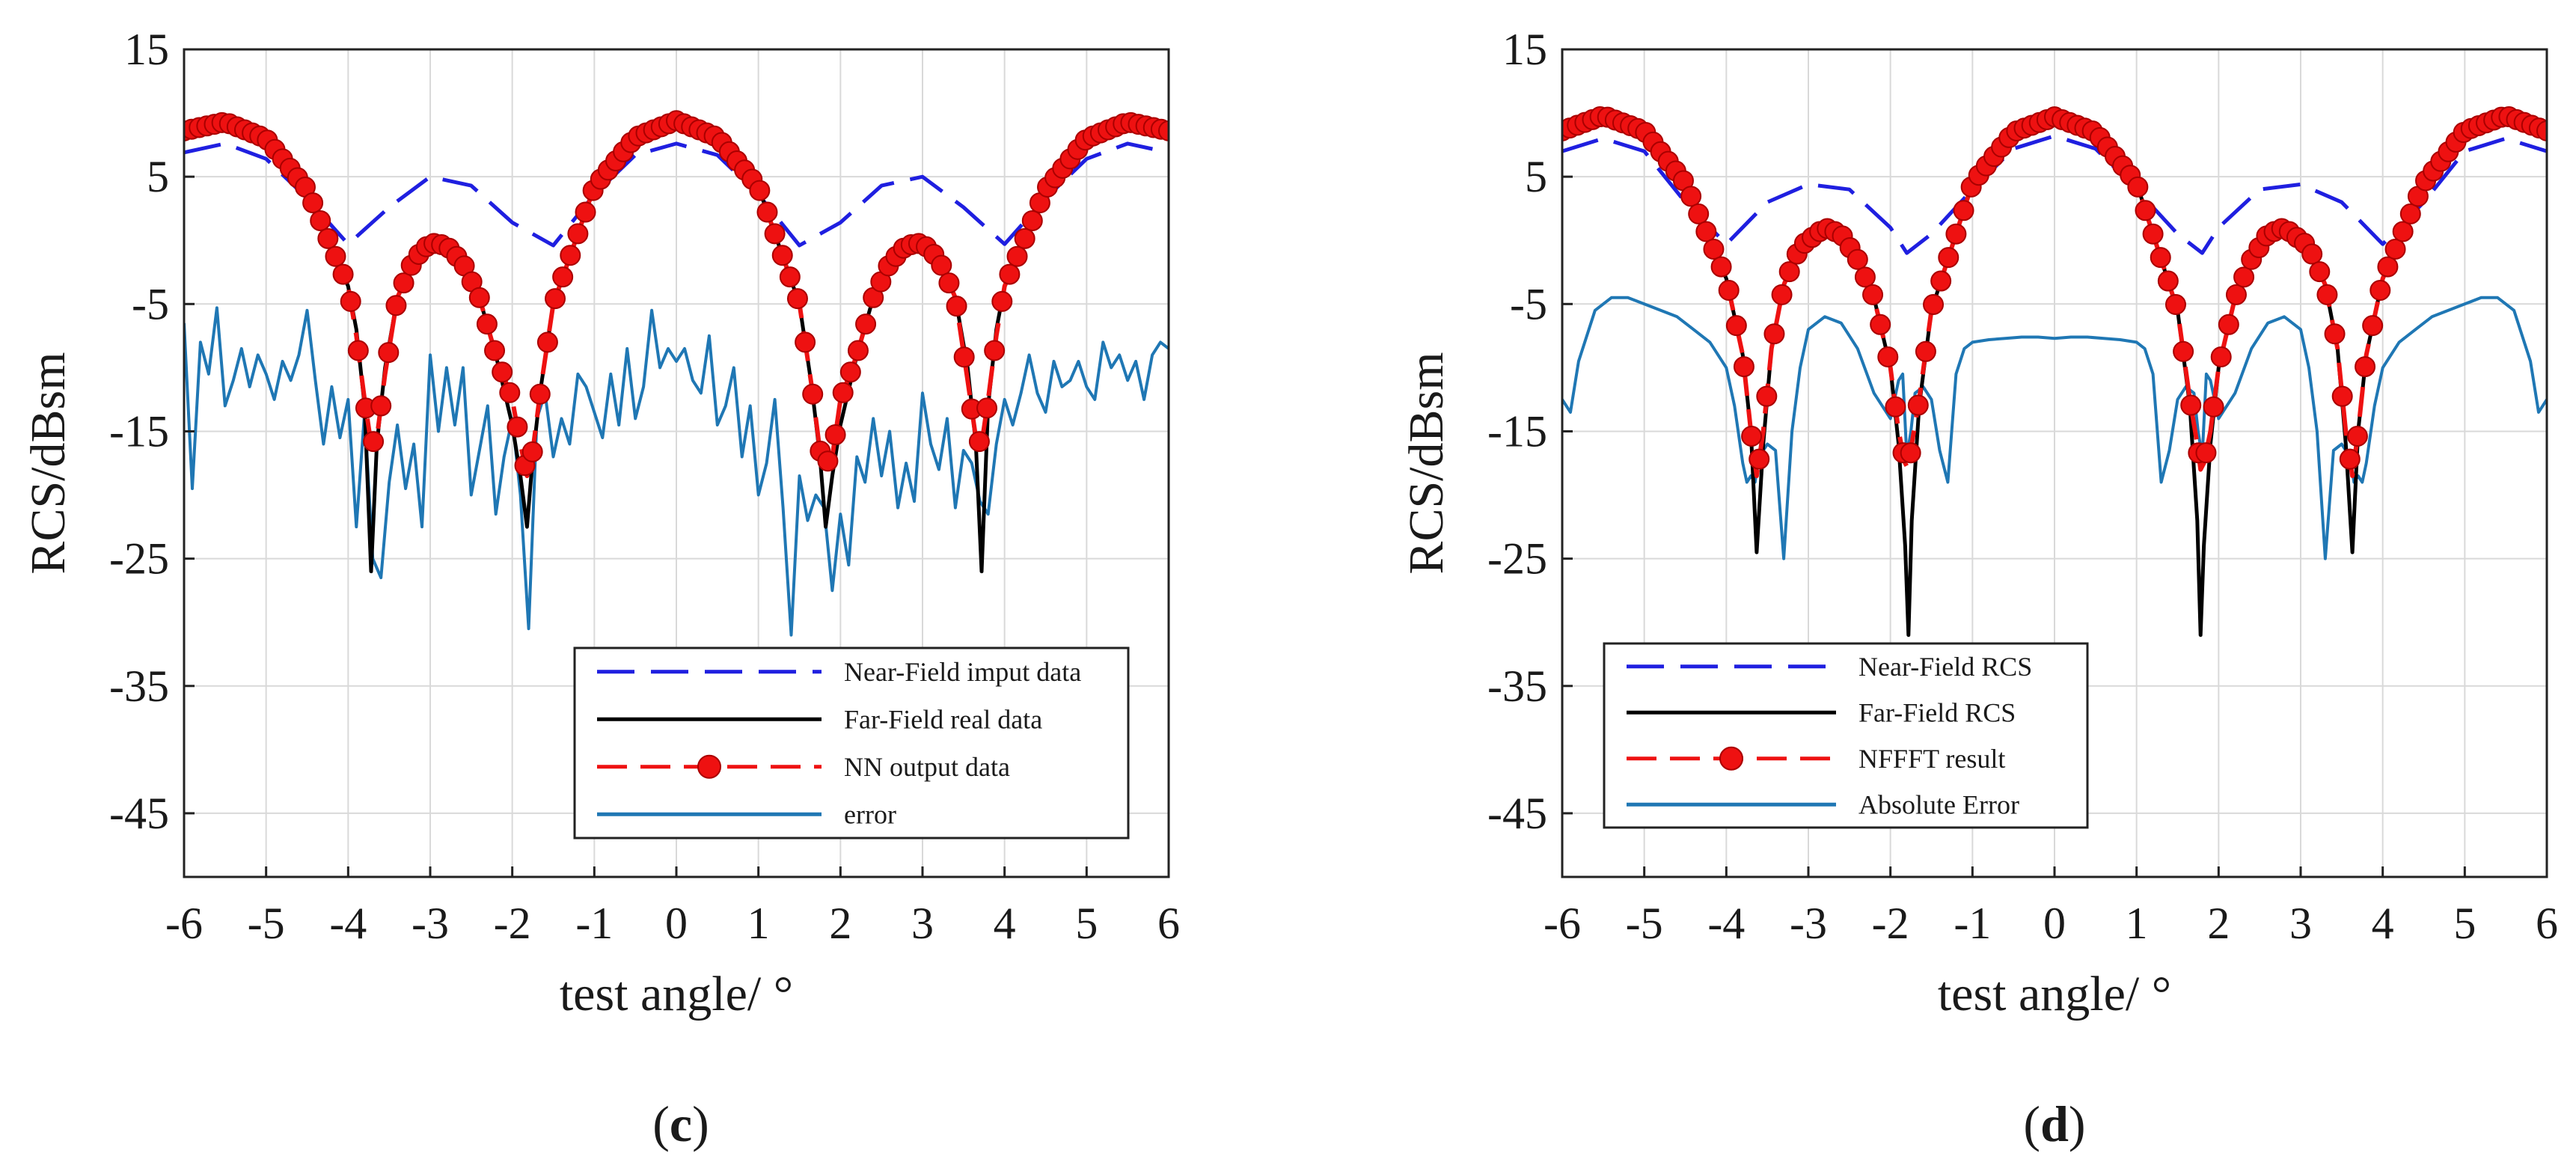 This screenshot has height=1165, width=2576. Describe the element at coordinates (2219, 923) in the screenshot. I see `x-tick-label-8: 2` at that location.